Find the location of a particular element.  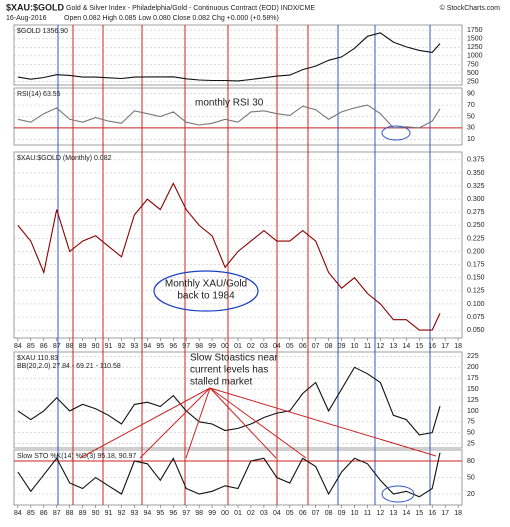

x-tick-label: 92 is located at coordinates (122, 346).